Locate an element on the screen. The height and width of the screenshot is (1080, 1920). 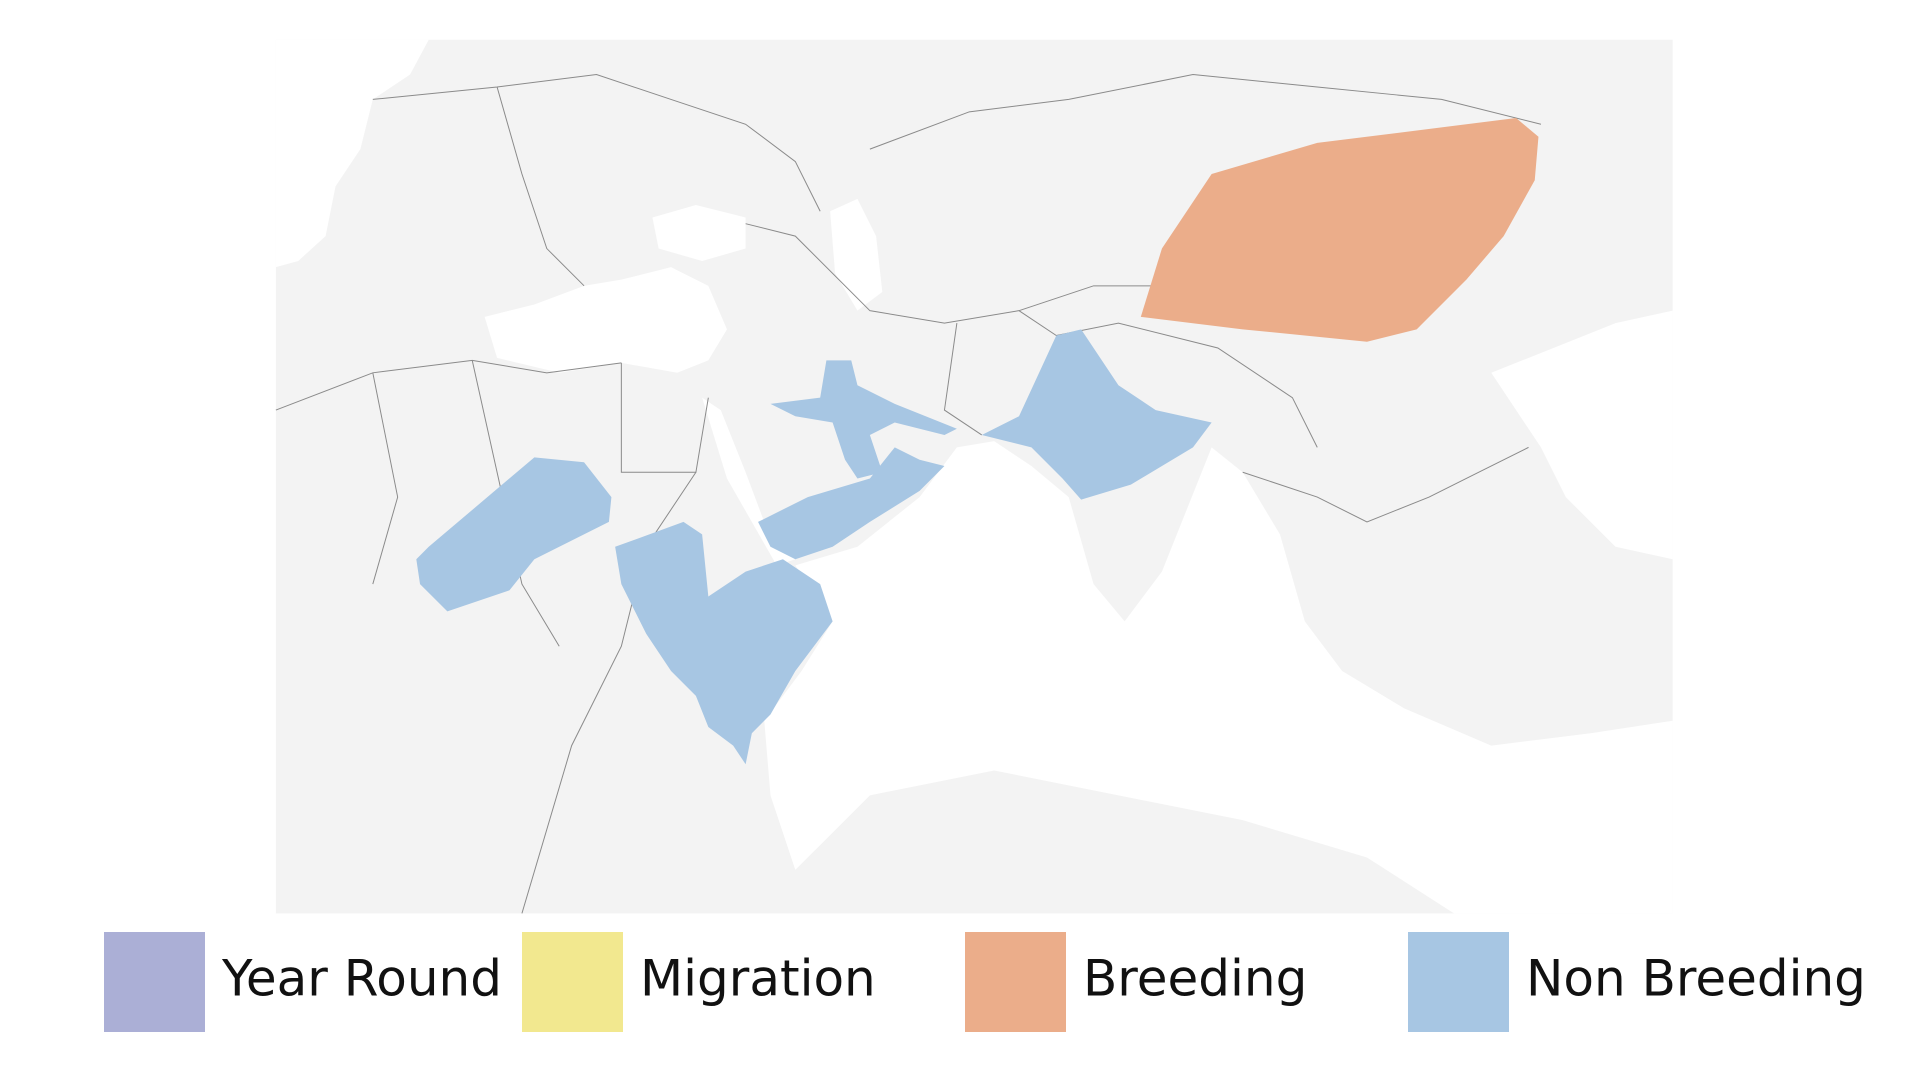
legend-label: Non Breeding is located at coordinates (1696, 979).